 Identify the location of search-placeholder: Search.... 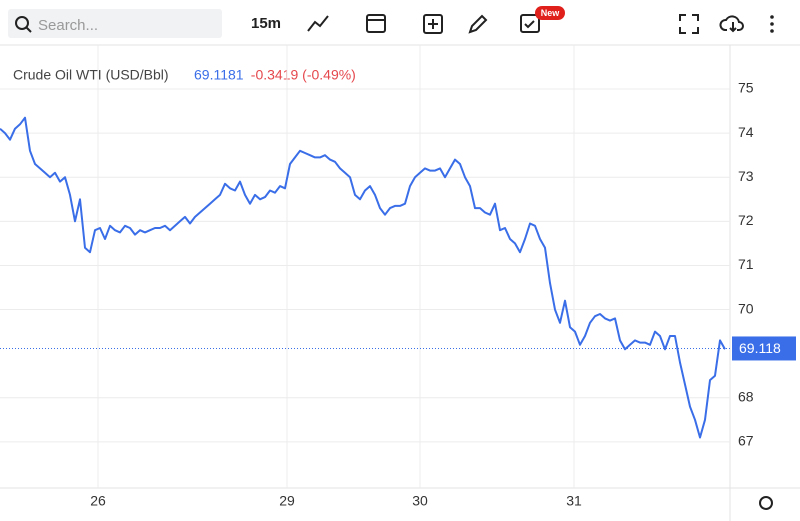
(68, 25).